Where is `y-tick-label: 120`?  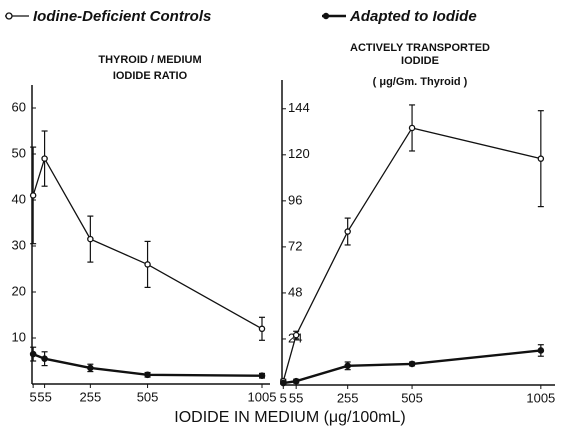 y-tick-label: 120 is located at coordinates (299, 153).